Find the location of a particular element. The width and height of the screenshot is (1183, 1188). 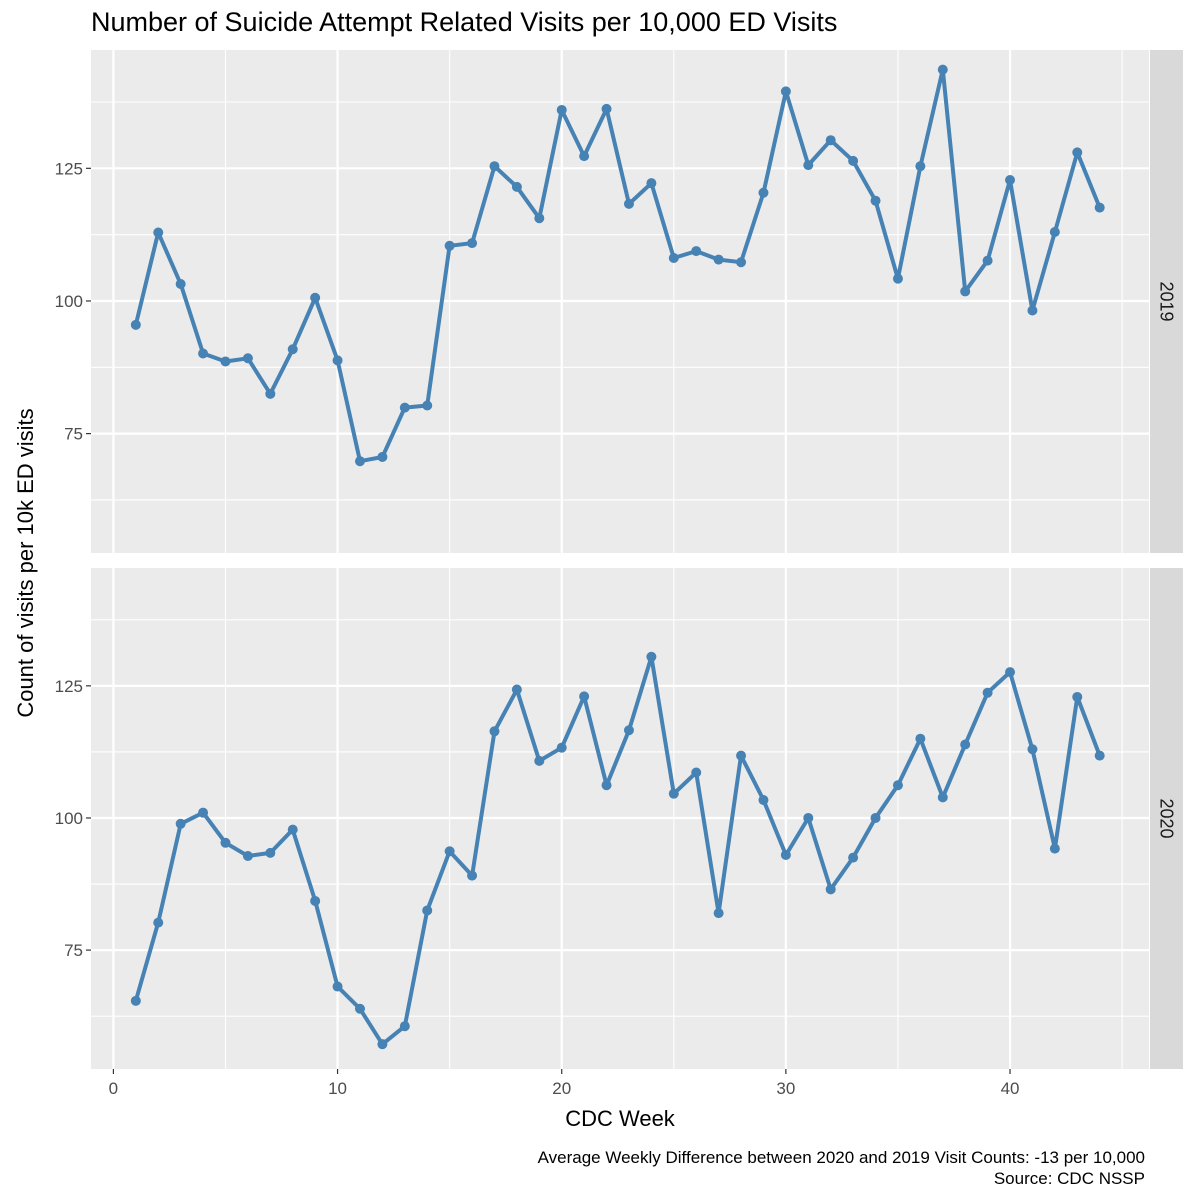

x-tick-label: 30 is located at coordinates (785, 1088).